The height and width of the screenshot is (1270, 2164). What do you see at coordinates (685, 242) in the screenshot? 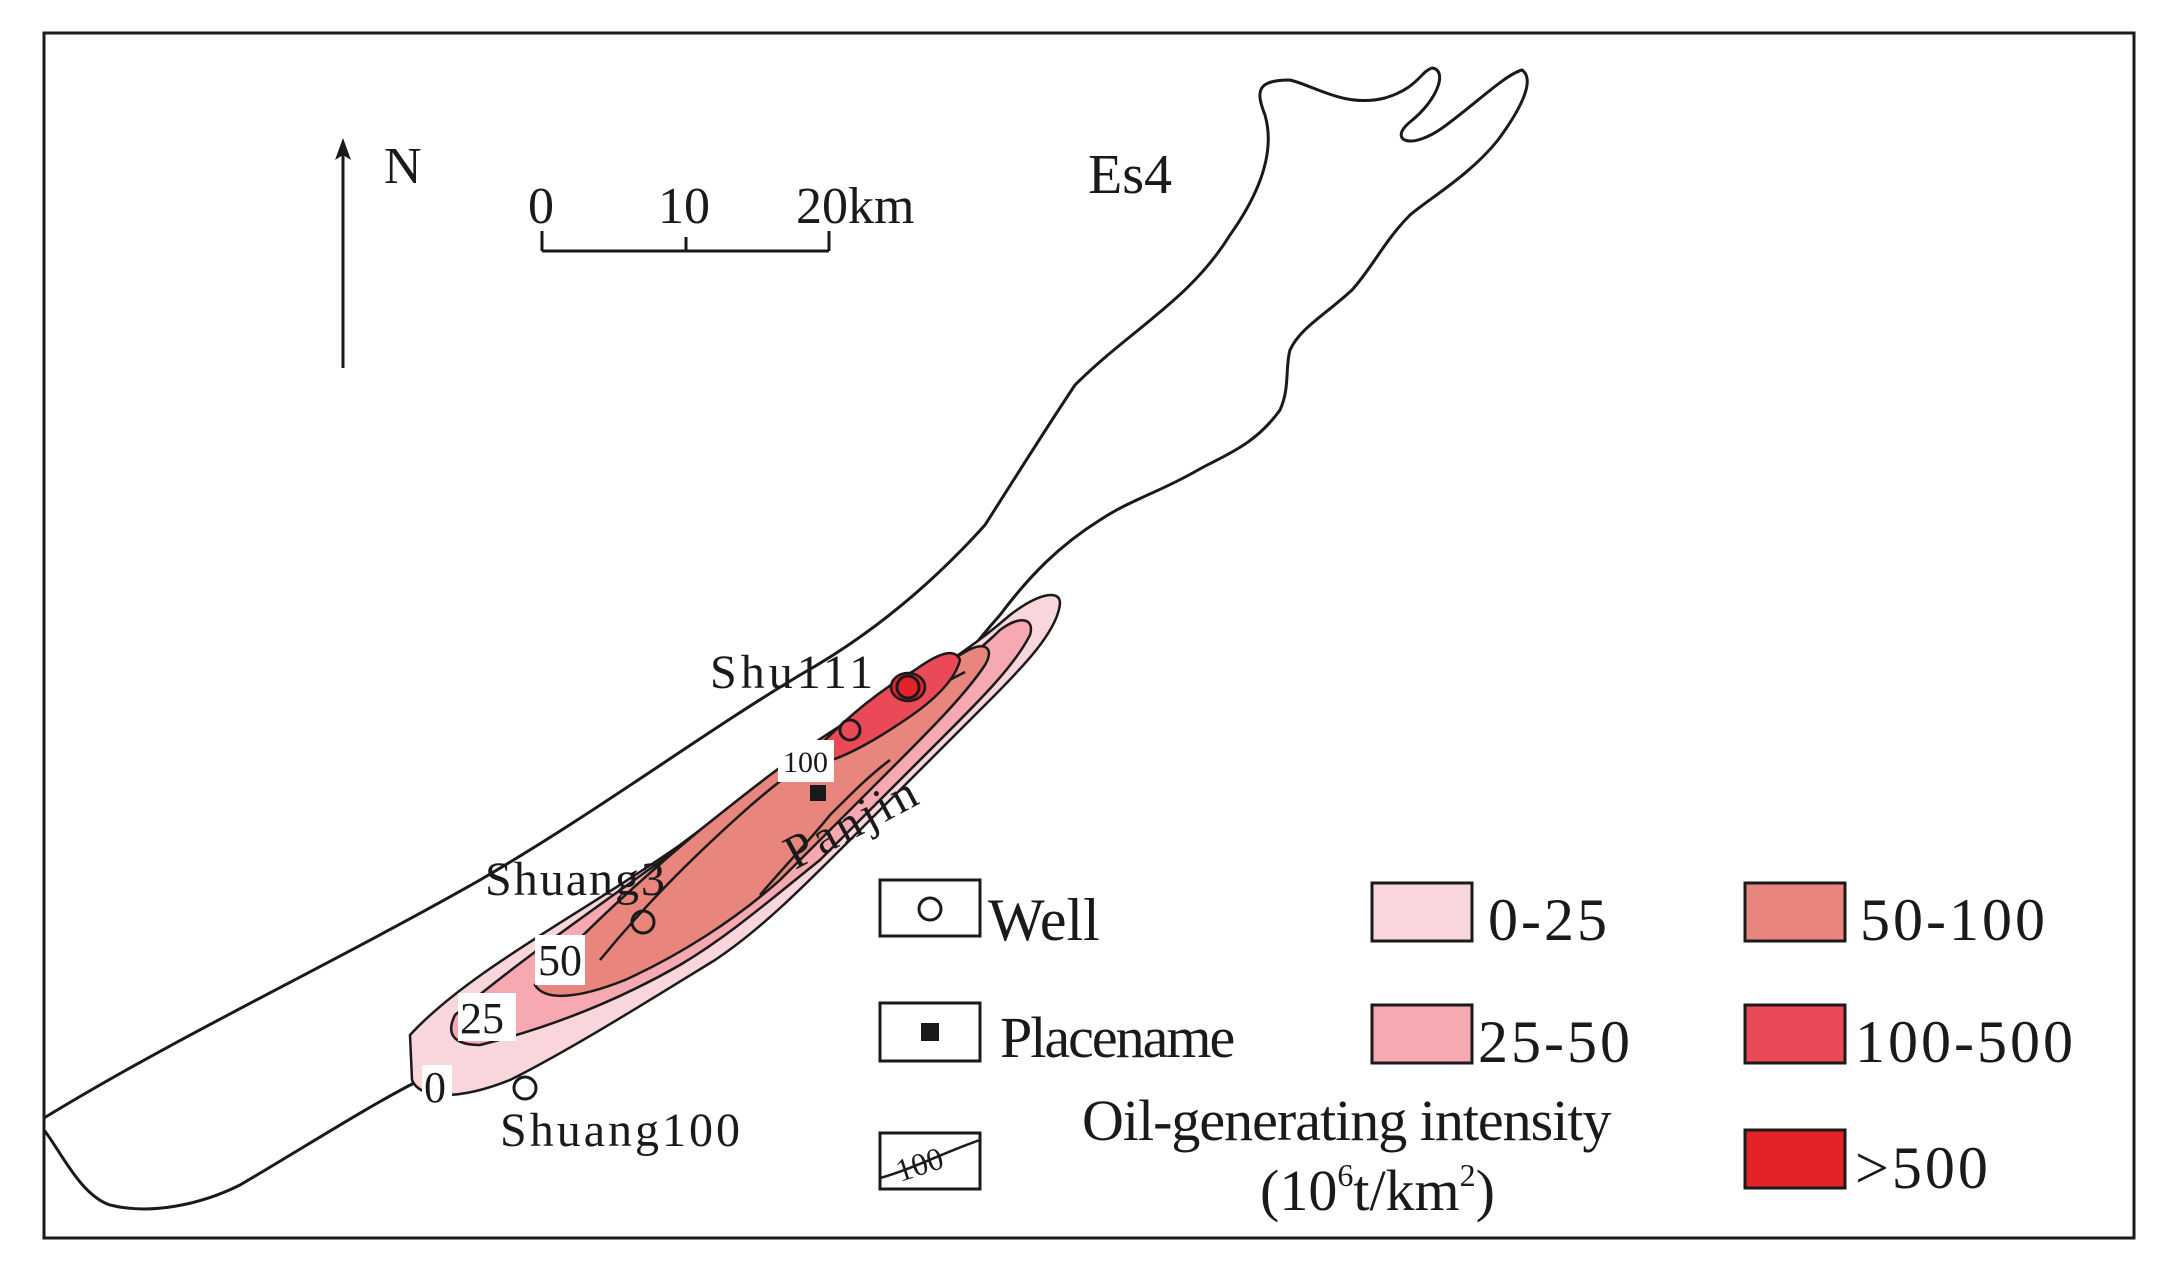
I see `scale-bar` at bounding box center [685, 242].